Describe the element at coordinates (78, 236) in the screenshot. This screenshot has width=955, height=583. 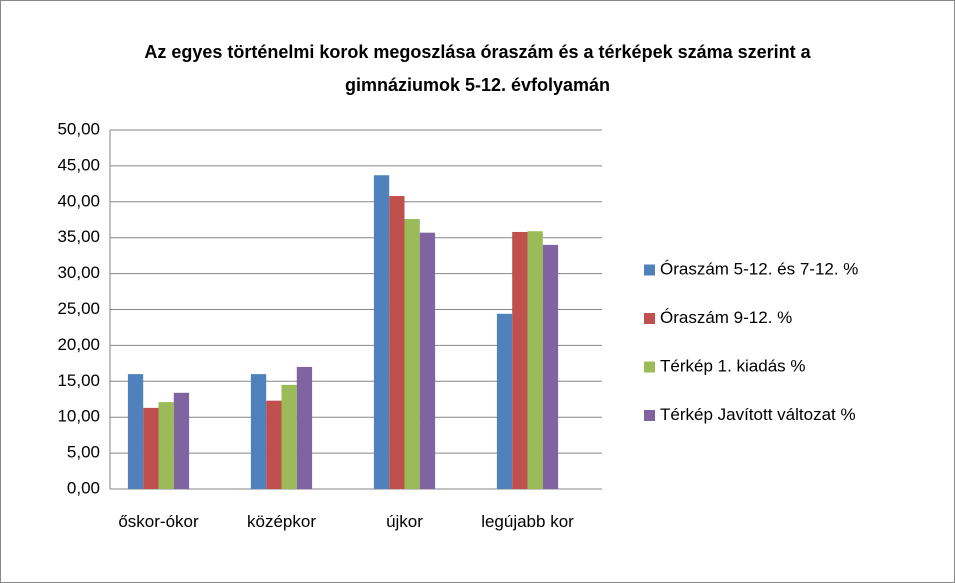
I see `y-tick-label: 35,00` at that location.